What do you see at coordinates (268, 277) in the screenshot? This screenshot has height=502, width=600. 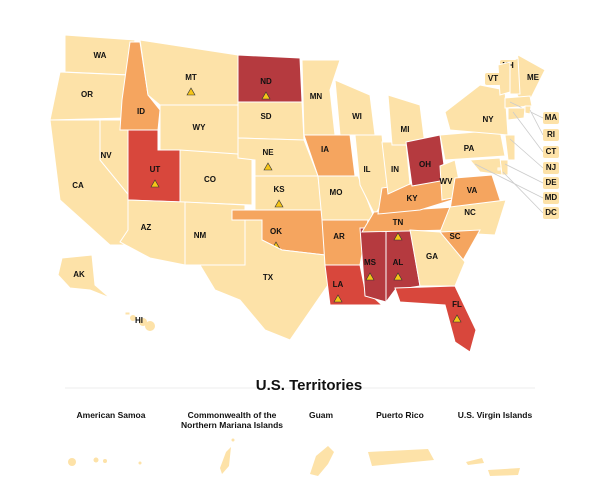 I see `state-label: TX` at bounding box center [268, 277].